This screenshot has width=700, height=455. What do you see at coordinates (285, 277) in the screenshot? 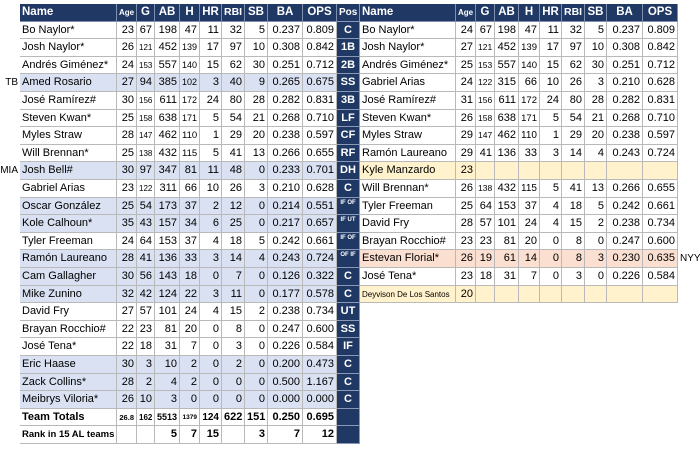
I see `table-cell: 0.126` at bounding box center [285, 277].